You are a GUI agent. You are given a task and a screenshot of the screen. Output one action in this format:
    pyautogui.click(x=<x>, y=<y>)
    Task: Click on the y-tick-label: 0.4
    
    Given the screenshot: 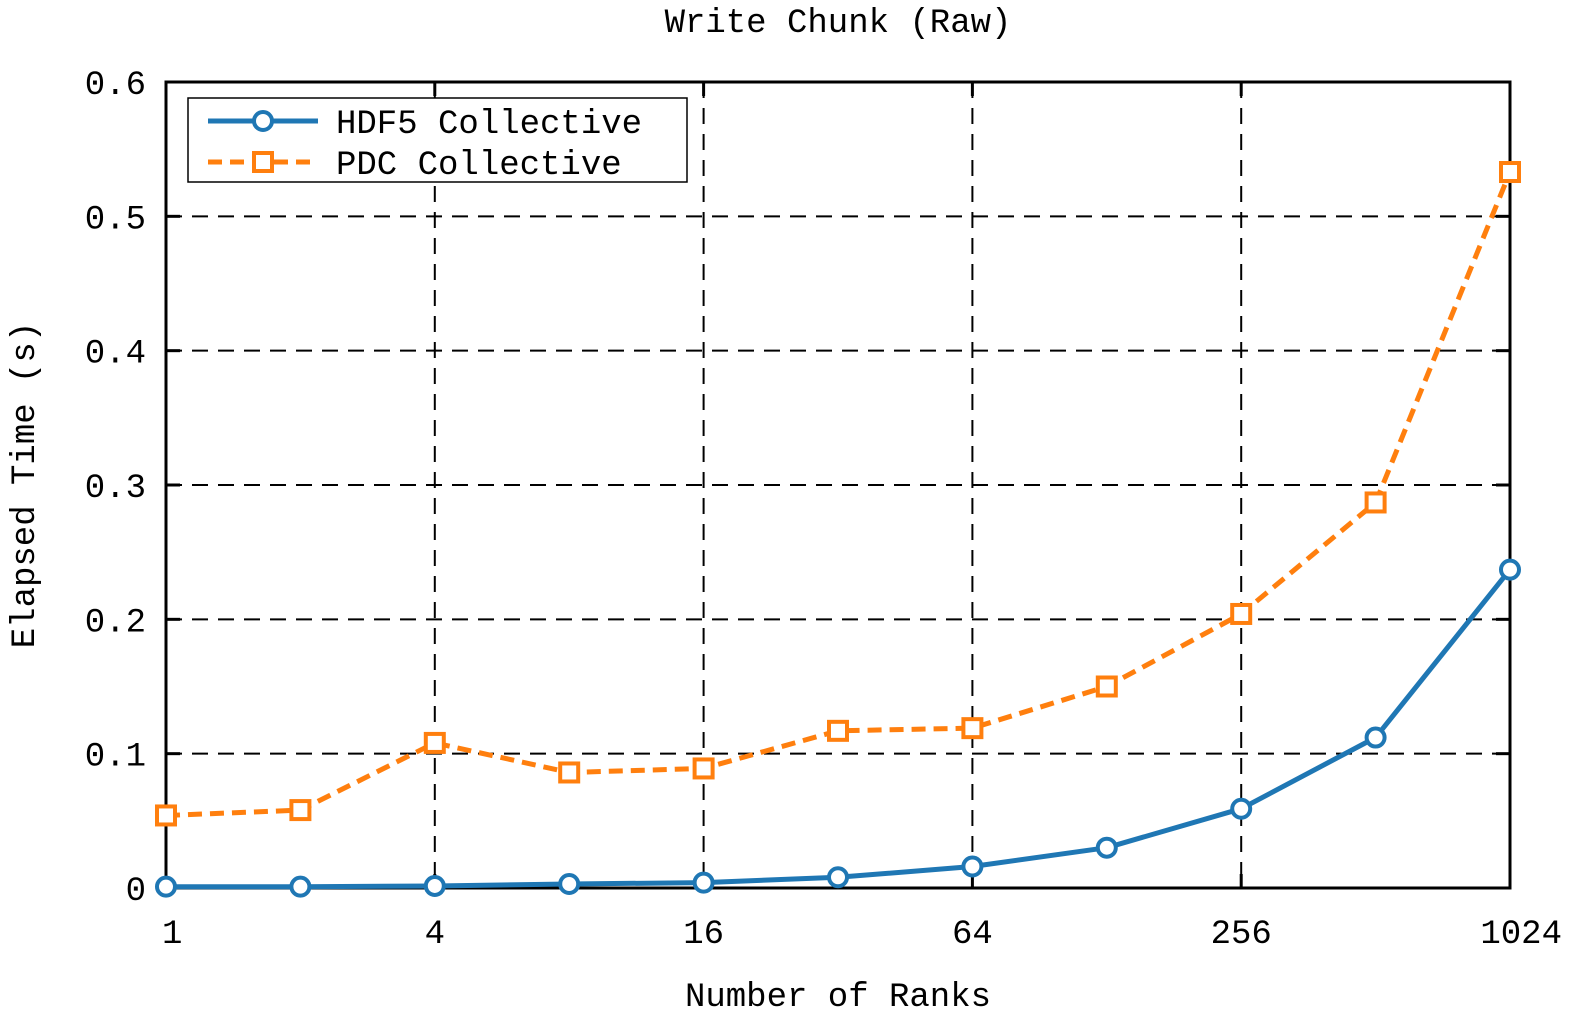 What is the action you would take?
    pyautogui.click(x=115, y=355)
    